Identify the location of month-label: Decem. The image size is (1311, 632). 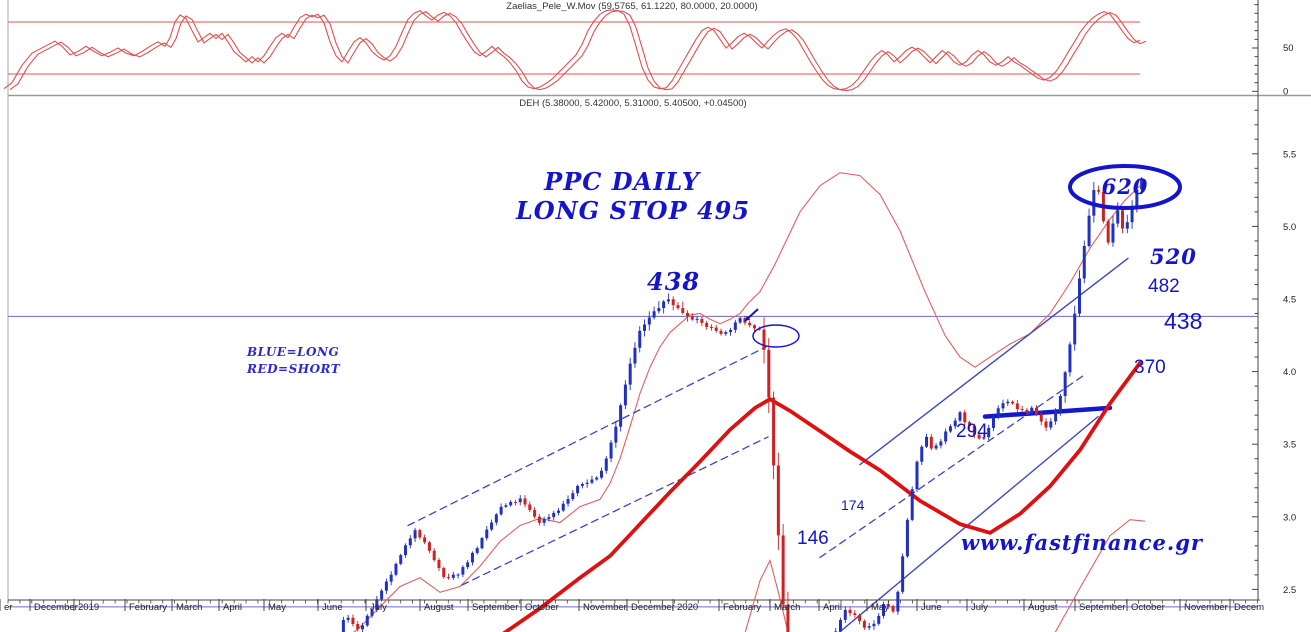
(1249, 607).